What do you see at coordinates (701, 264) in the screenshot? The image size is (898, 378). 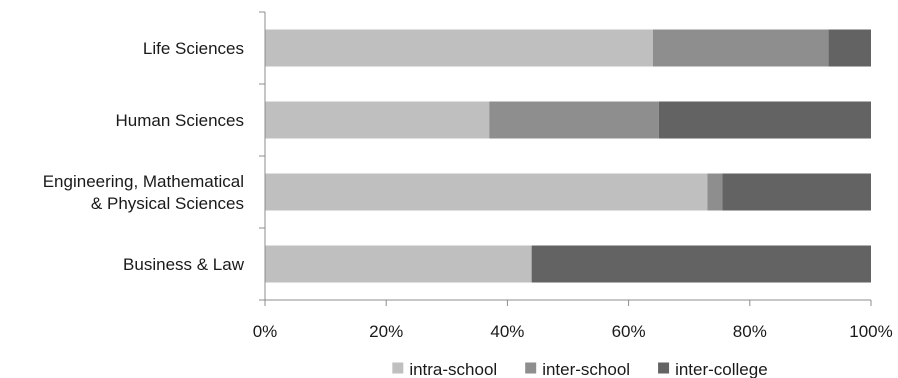 I see `bar-business-and-law-inter-college` at bounding box center [701, 264].